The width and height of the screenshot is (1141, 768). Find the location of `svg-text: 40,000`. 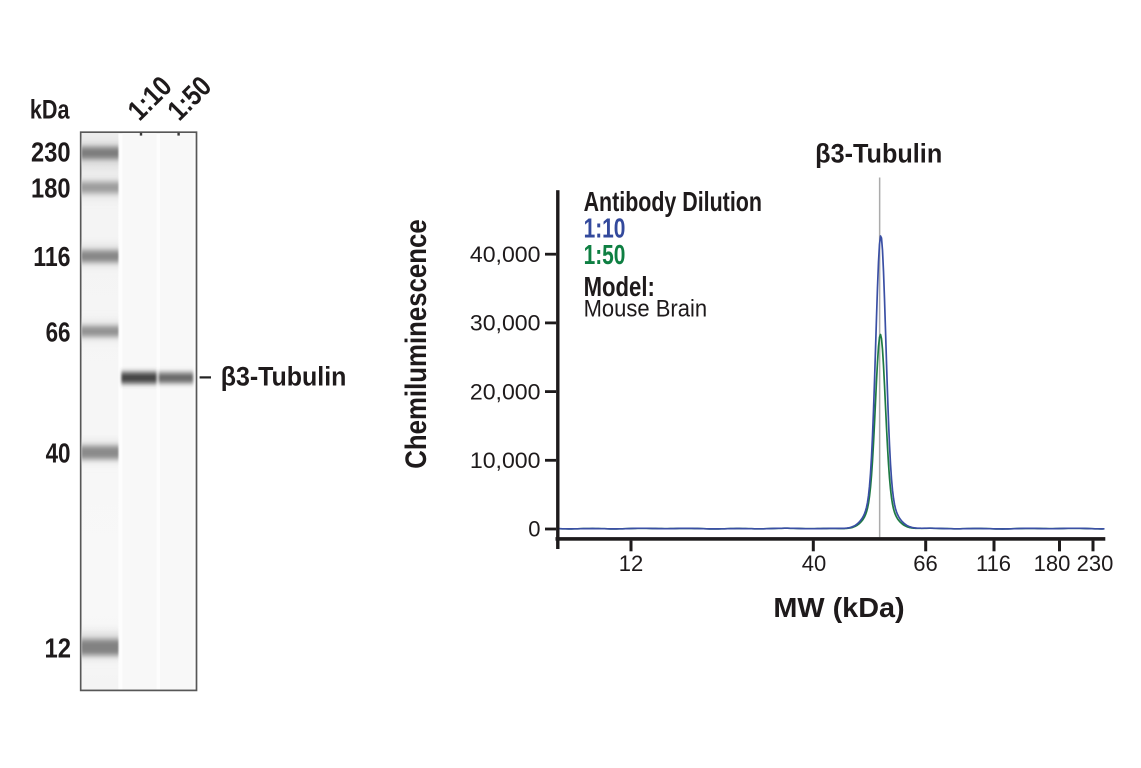

svg-text: 40,000 is located at coordinates (505, 254).